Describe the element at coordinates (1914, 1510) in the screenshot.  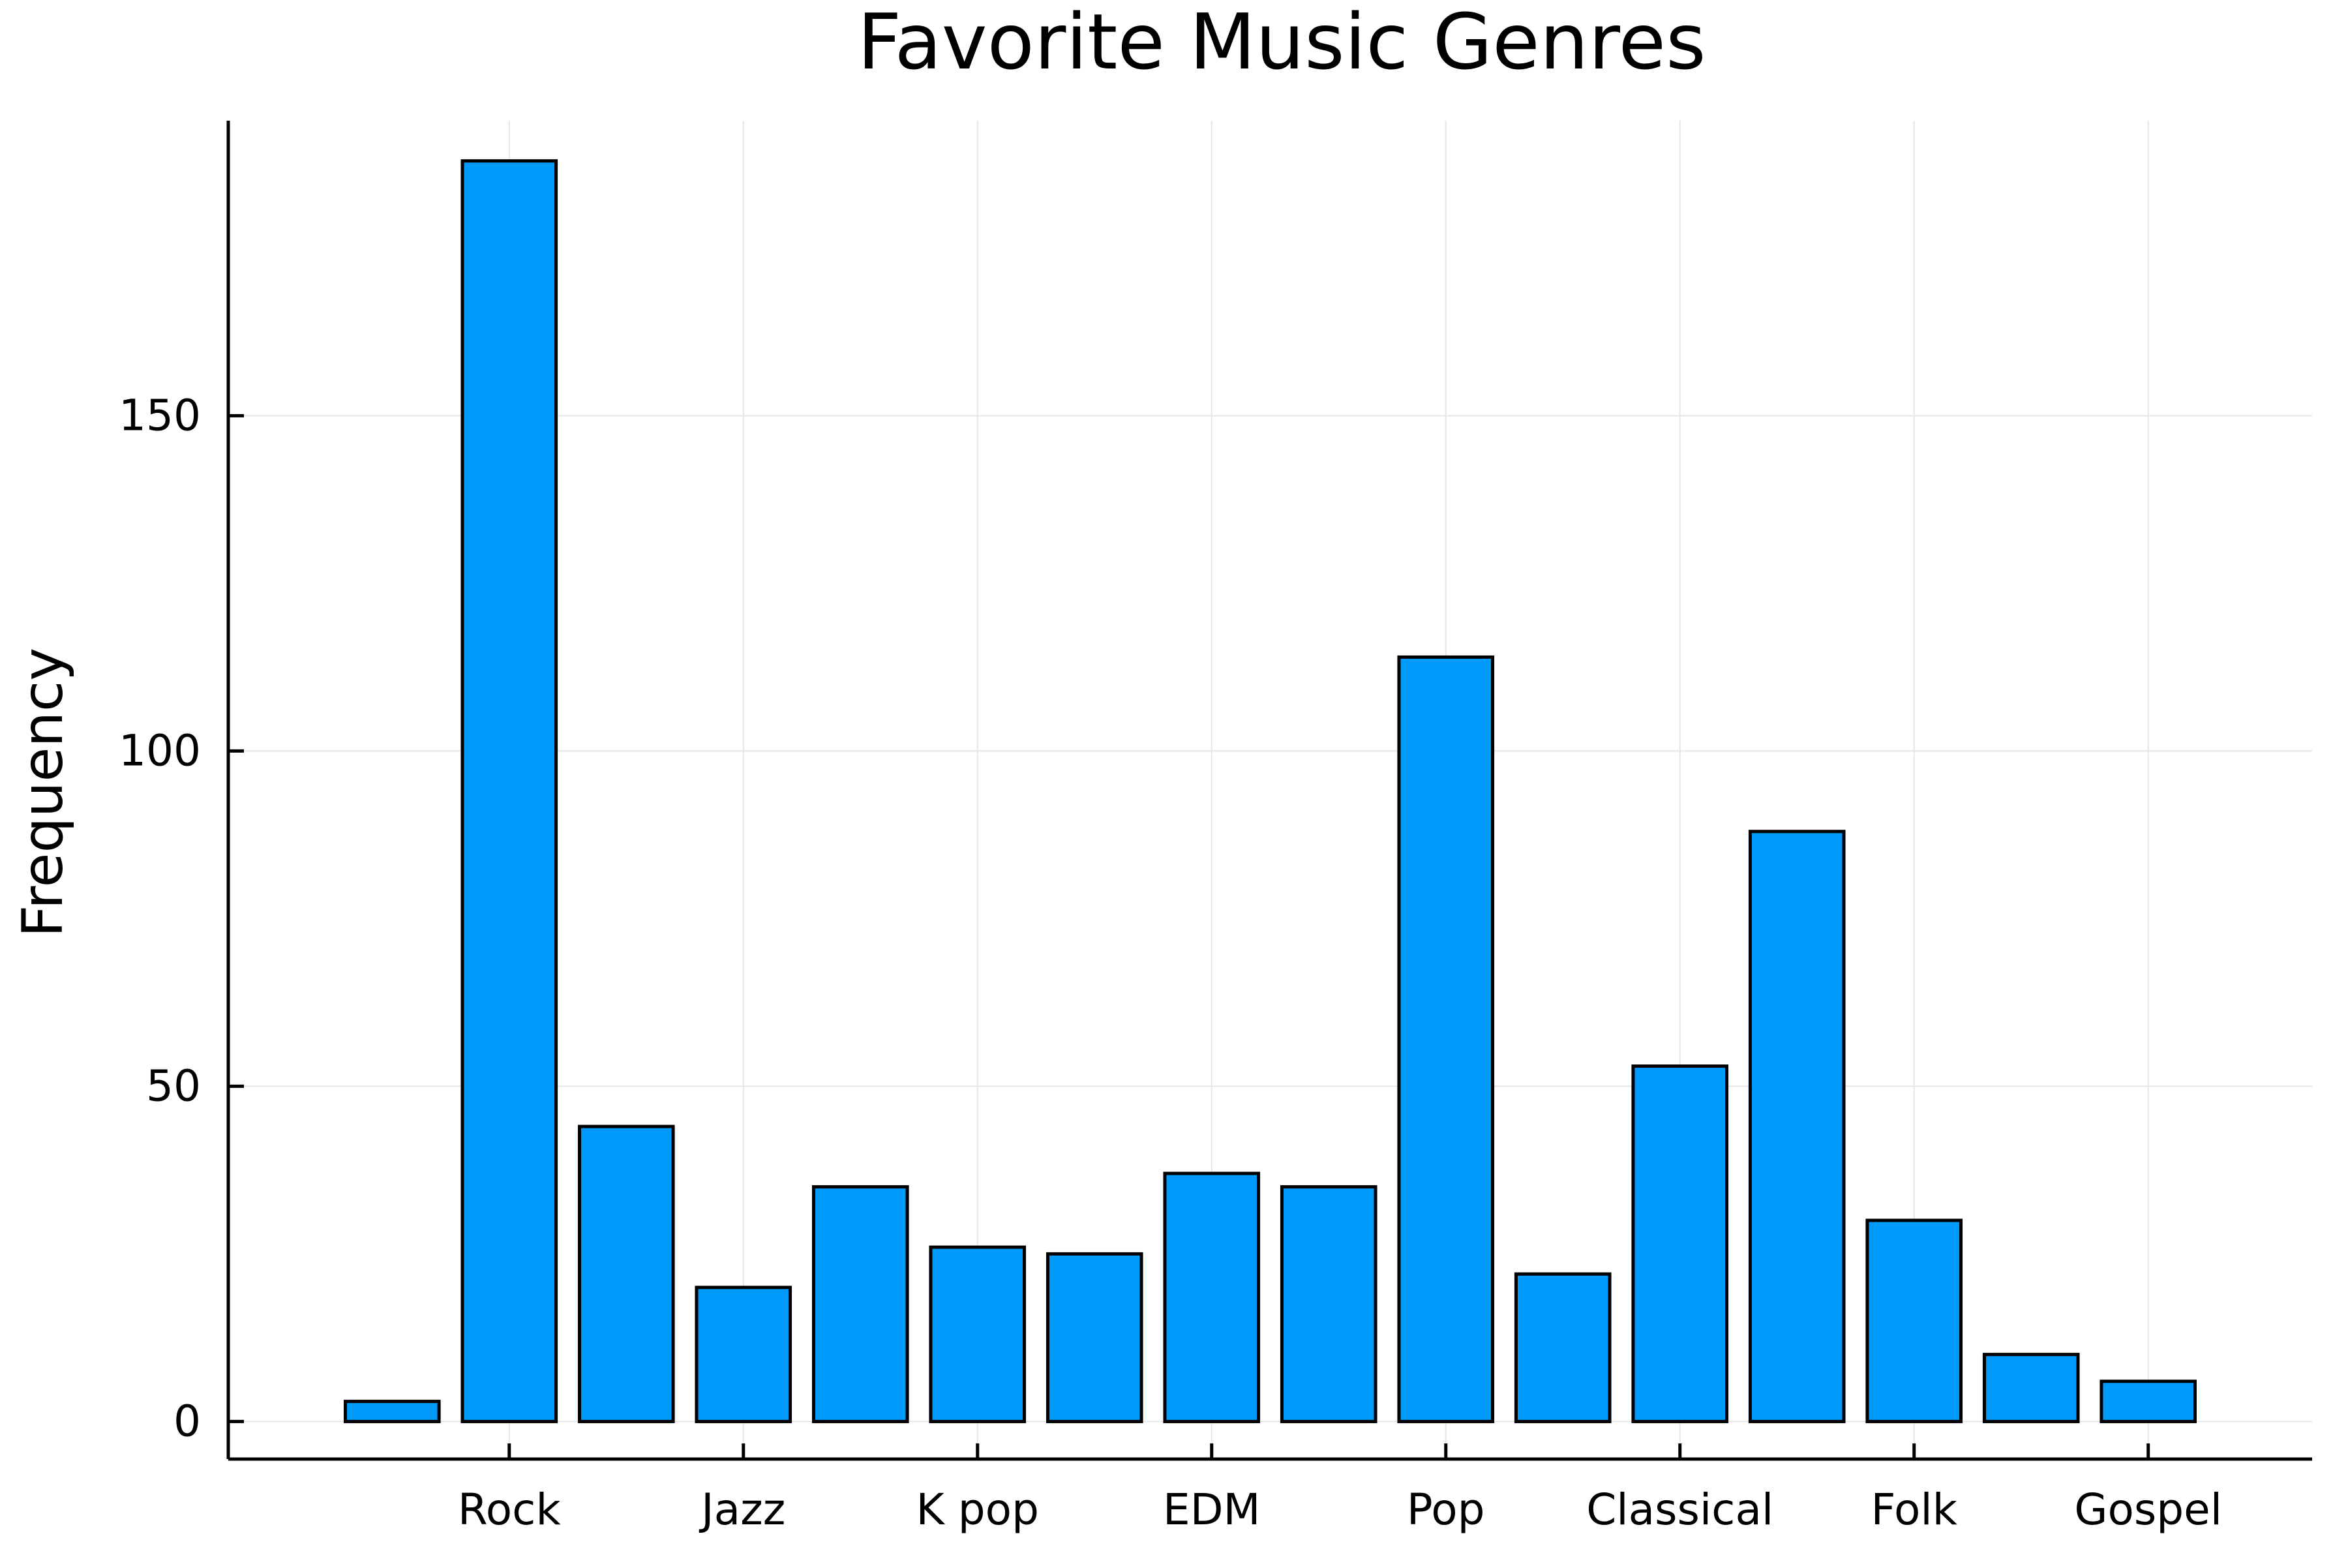
I see `x-tick-label: Folk` at that location.